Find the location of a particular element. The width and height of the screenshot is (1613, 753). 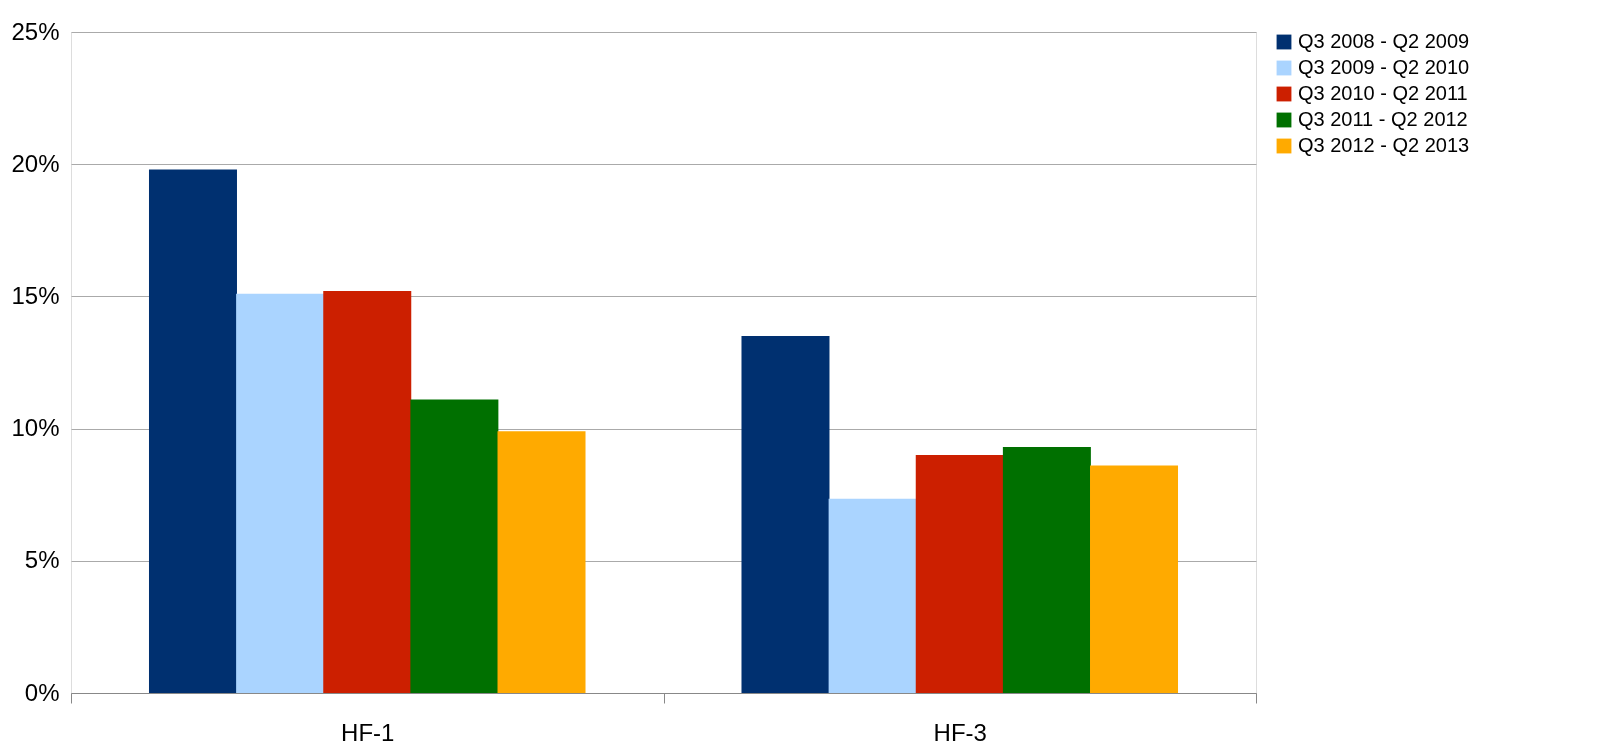

x-tick-label: HF-3 is located at coordinates (960, 732).